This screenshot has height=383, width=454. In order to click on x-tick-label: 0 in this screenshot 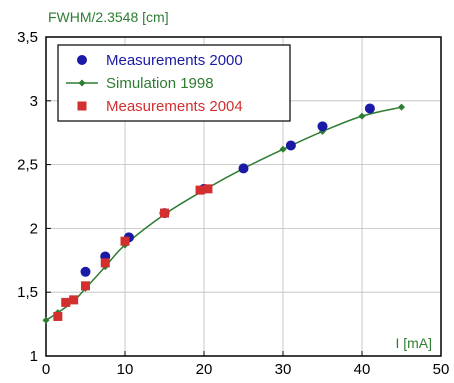, I will do `click(46, 369)`.